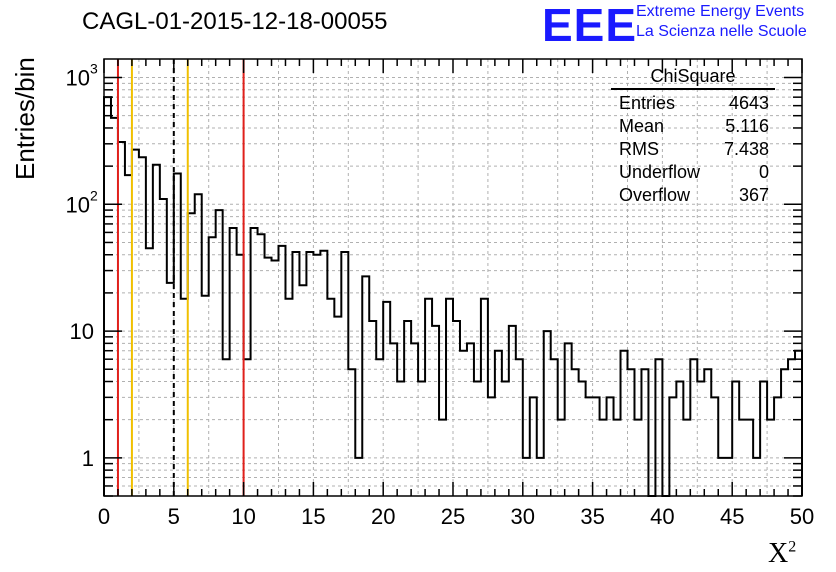 The width and height of the screenshot is (836, 572). Describe the element at coordinates (753, 195) in the screenshot. I see `stats-value: 367` at that location.